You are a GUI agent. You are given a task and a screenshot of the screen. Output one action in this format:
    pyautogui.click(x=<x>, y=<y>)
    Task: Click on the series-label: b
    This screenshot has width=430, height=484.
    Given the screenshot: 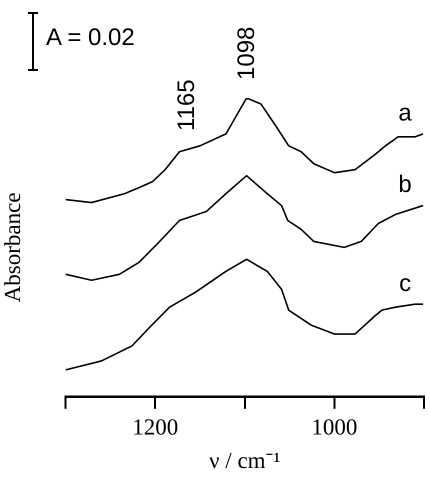 What is the action you would take?
    pyautogui.click(x=405, y=184)
    